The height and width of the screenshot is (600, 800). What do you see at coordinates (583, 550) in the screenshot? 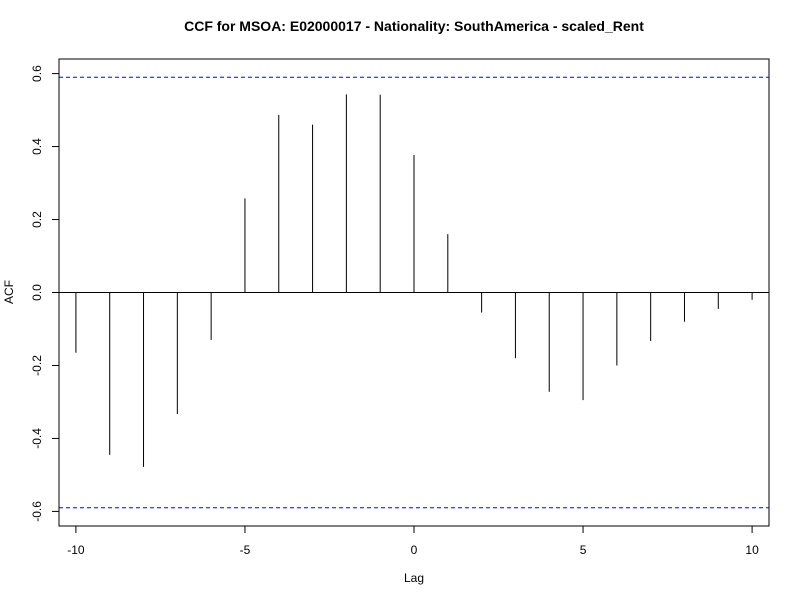
I see `x-tick-label: 5` at bounding box center [583, 550].